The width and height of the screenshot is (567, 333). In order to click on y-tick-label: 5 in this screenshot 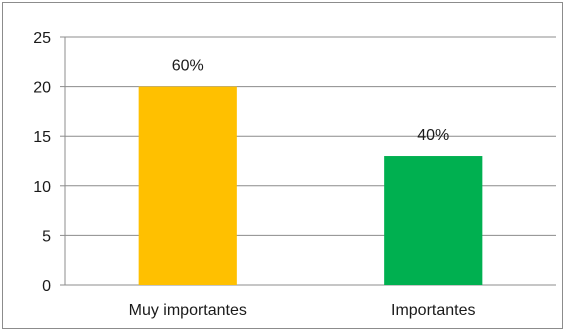, I will do `click(46, 236)`.